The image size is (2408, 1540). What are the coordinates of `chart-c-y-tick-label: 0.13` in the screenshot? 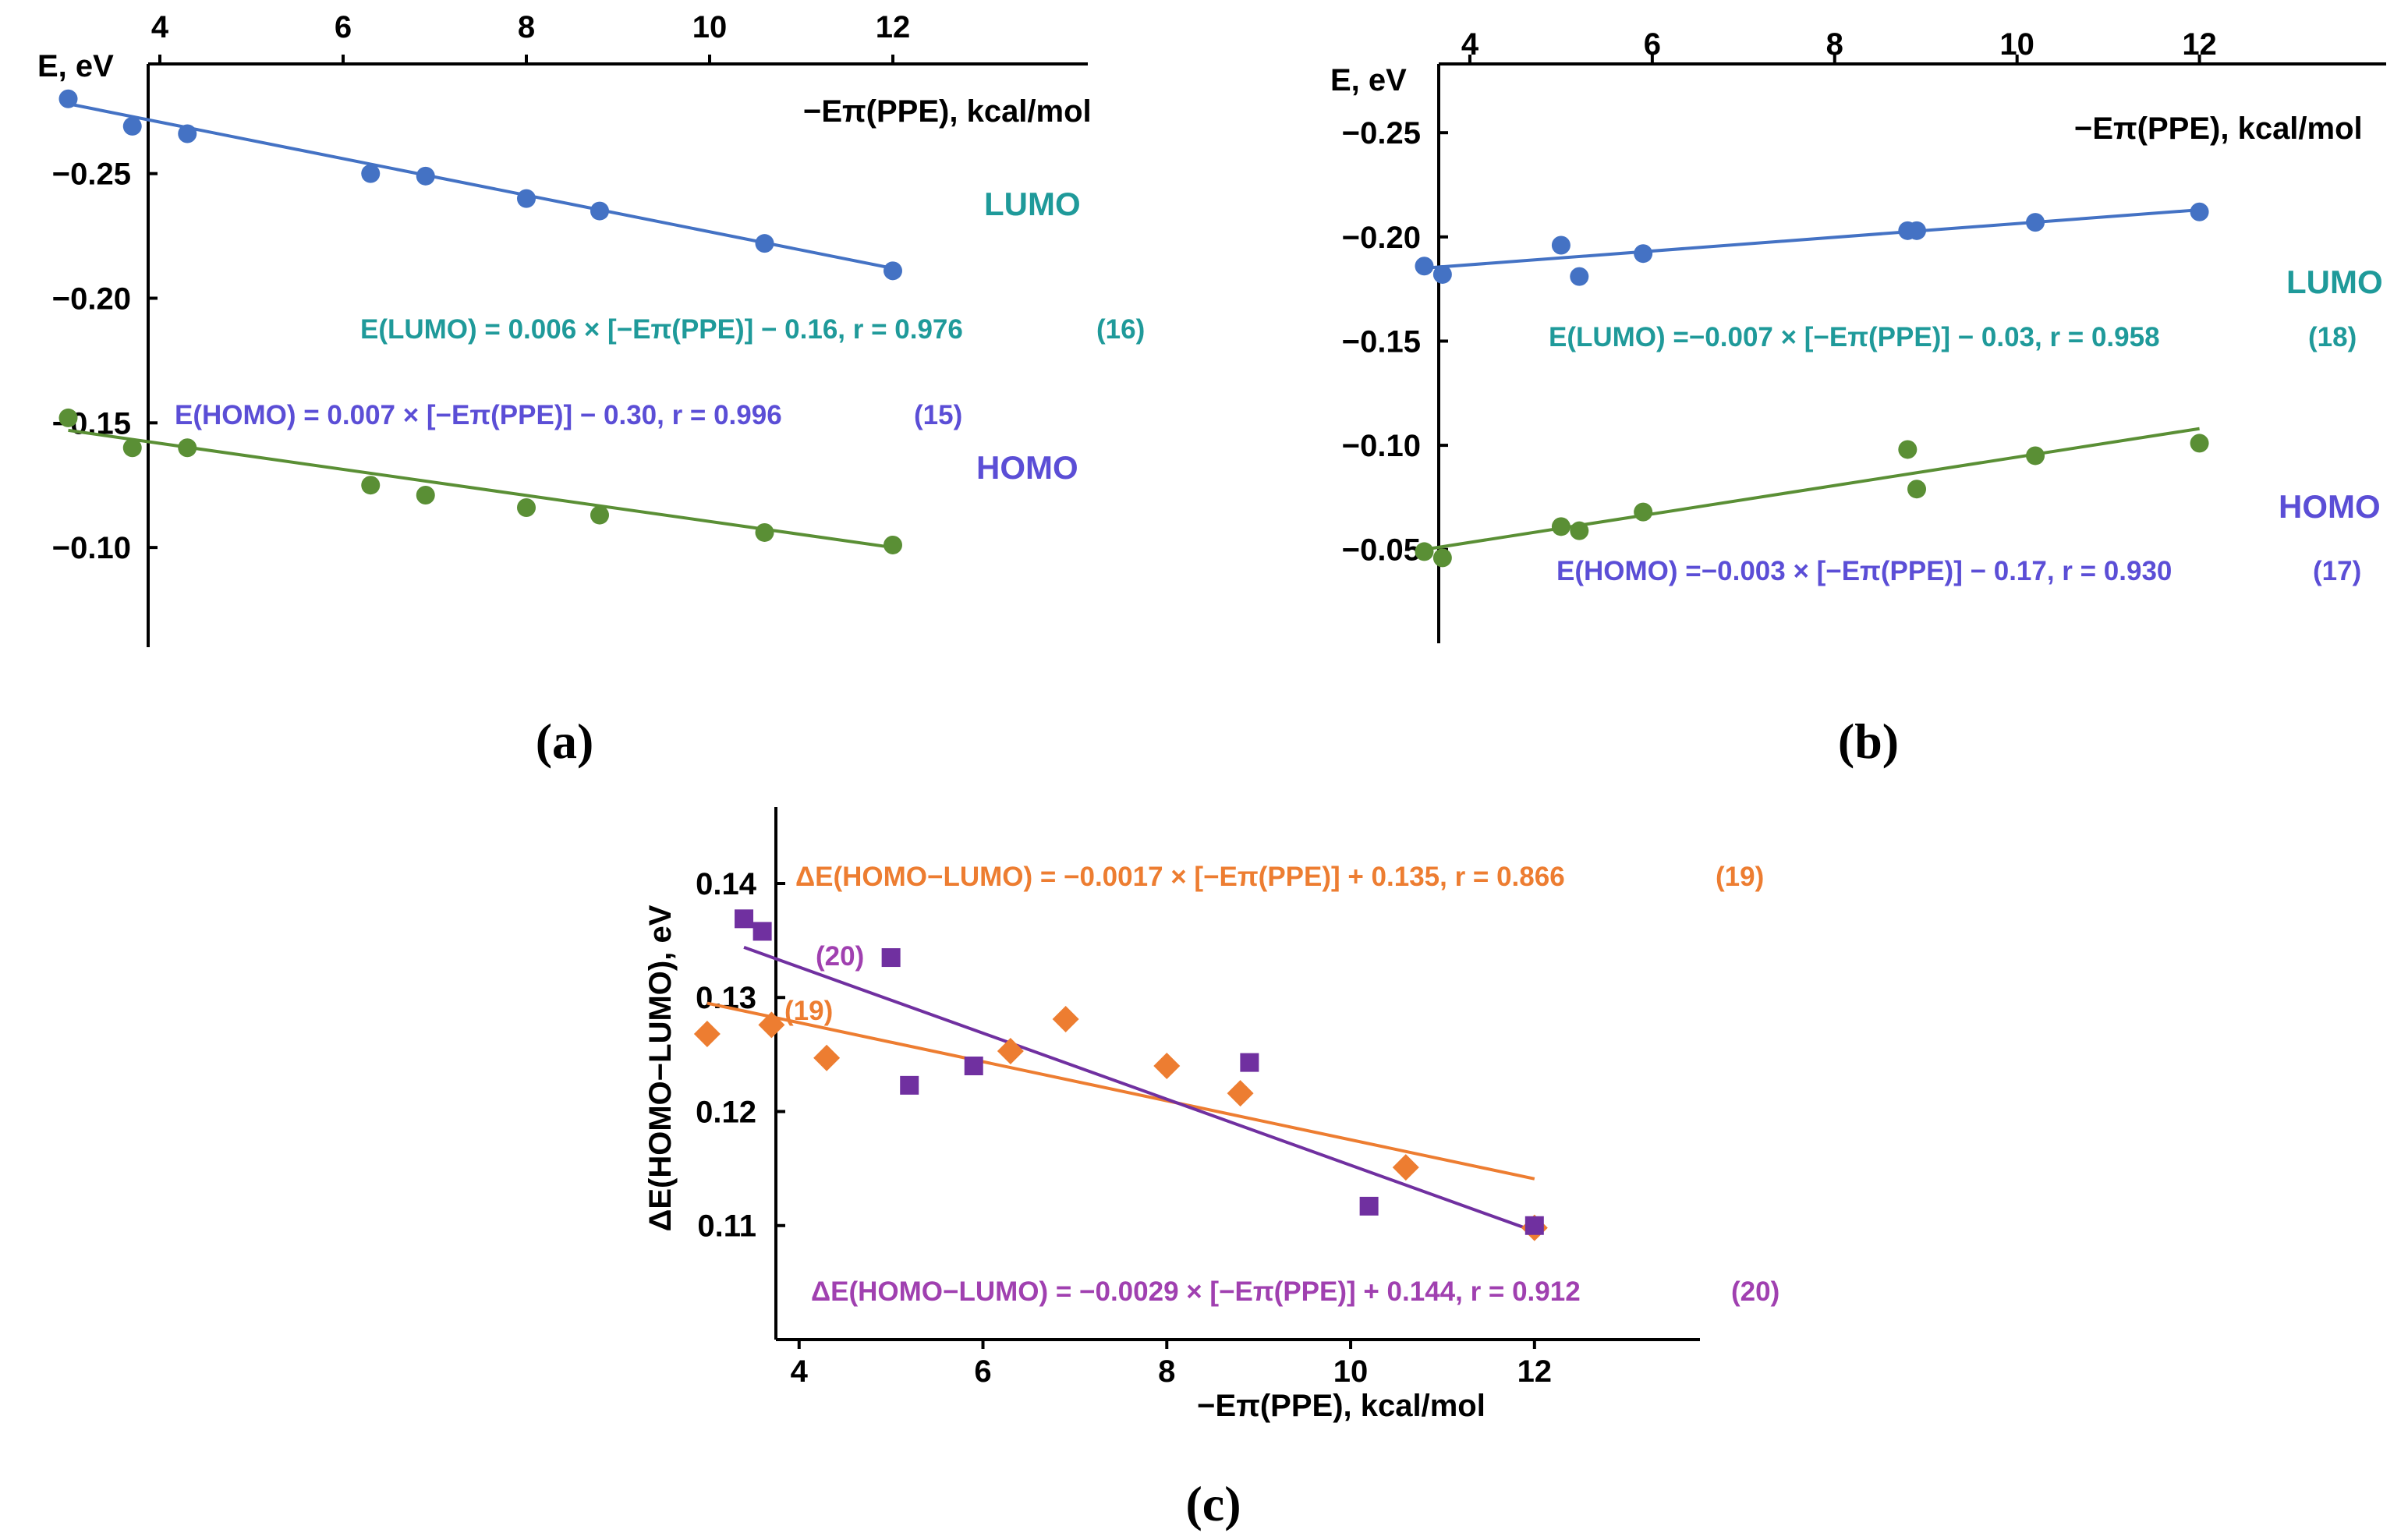 It's located at (726, 998).